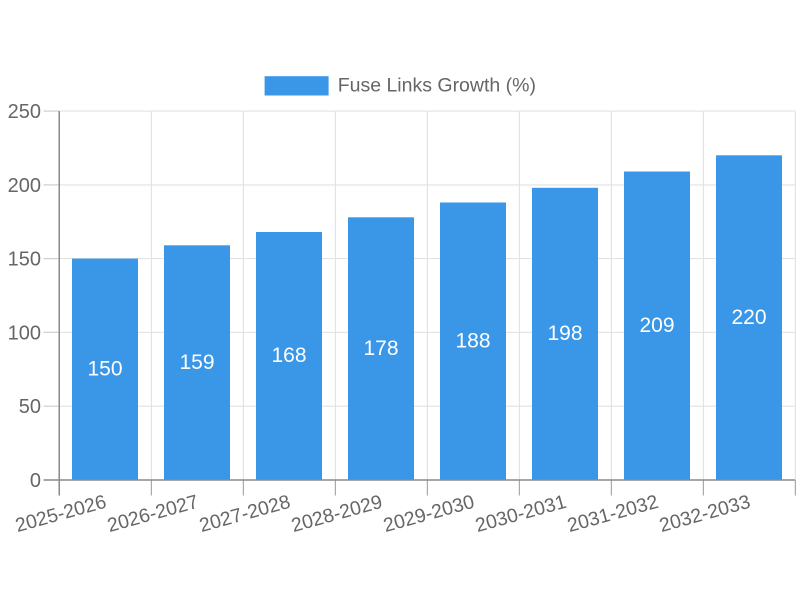  What do you see at coordinates (472, 341) in the screenshot?
I see `svg-text: 188` at bounding box center [472, 341].